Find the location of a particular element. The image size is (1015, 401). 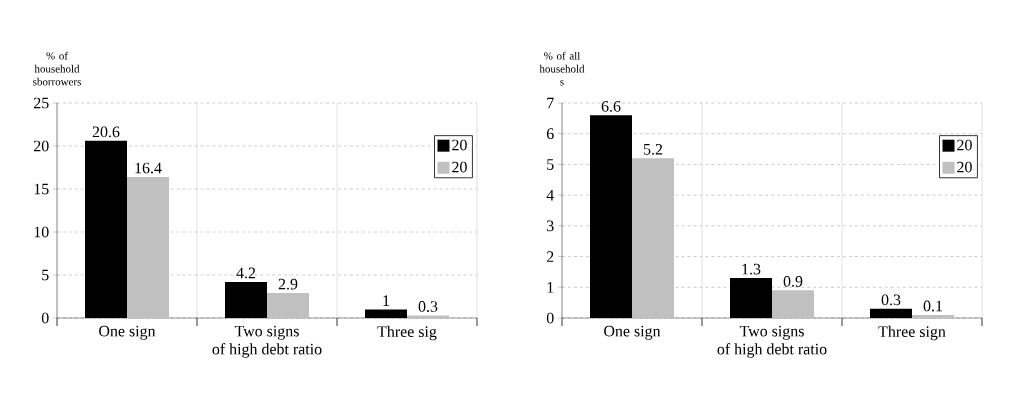

x-tick-label: Three sign is located at coordinates (912, 333).